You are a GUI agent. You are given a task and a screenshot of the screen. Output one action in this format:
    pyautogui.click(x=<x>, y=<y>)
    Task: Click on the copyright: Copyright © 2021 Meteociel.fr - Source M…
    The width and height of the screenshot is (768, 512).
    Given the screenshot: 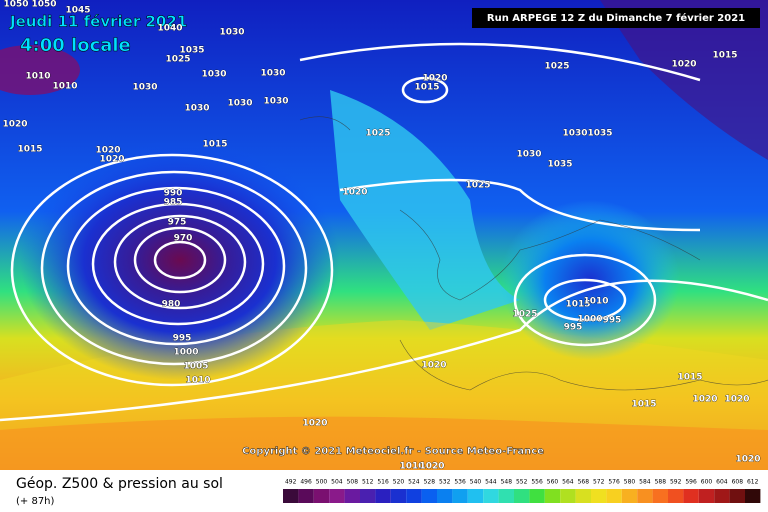 What is the action you would take?
    pyautogui.click(x=393, y=451)
    